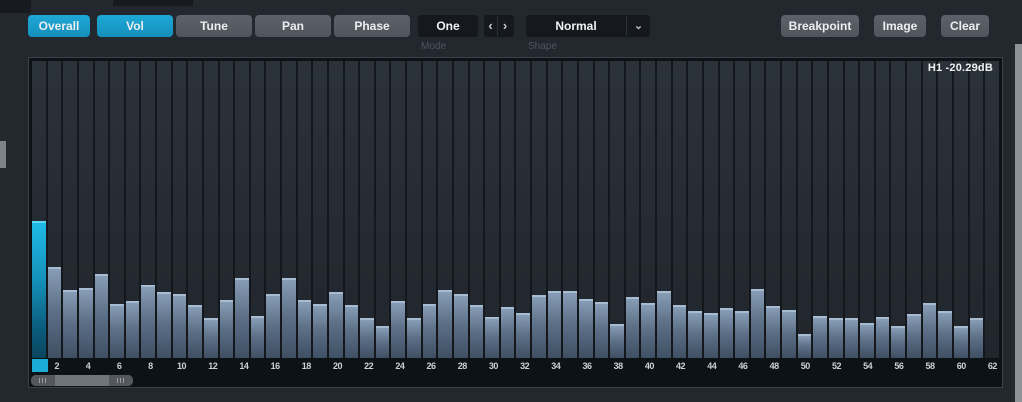  Describe the element at coordinates (820, 26) in the screenshot. I see `breakpoint-button: Breakpoint` at that location.